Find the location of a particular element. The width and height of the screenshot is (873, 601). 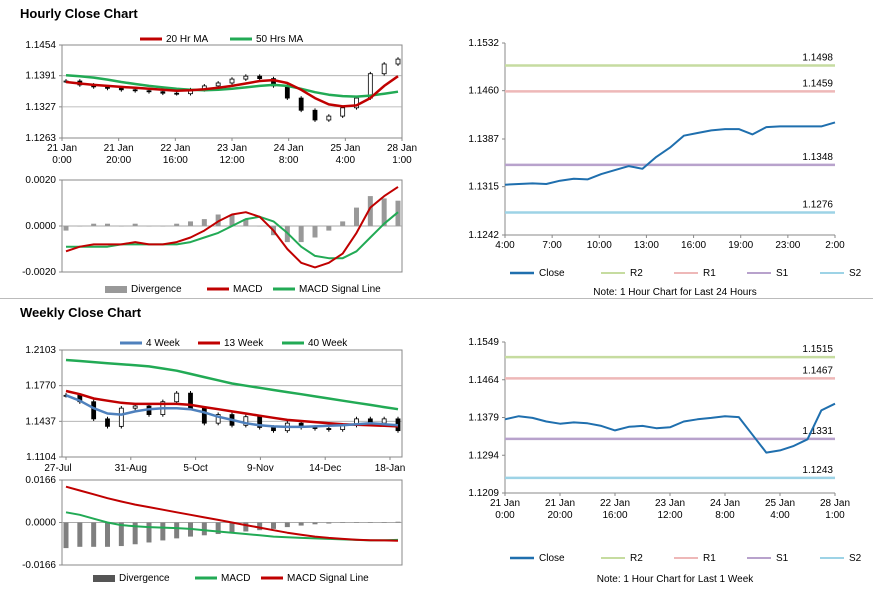

weekly-price-legend-label: 13 Week is located at coordinates (244, 343).